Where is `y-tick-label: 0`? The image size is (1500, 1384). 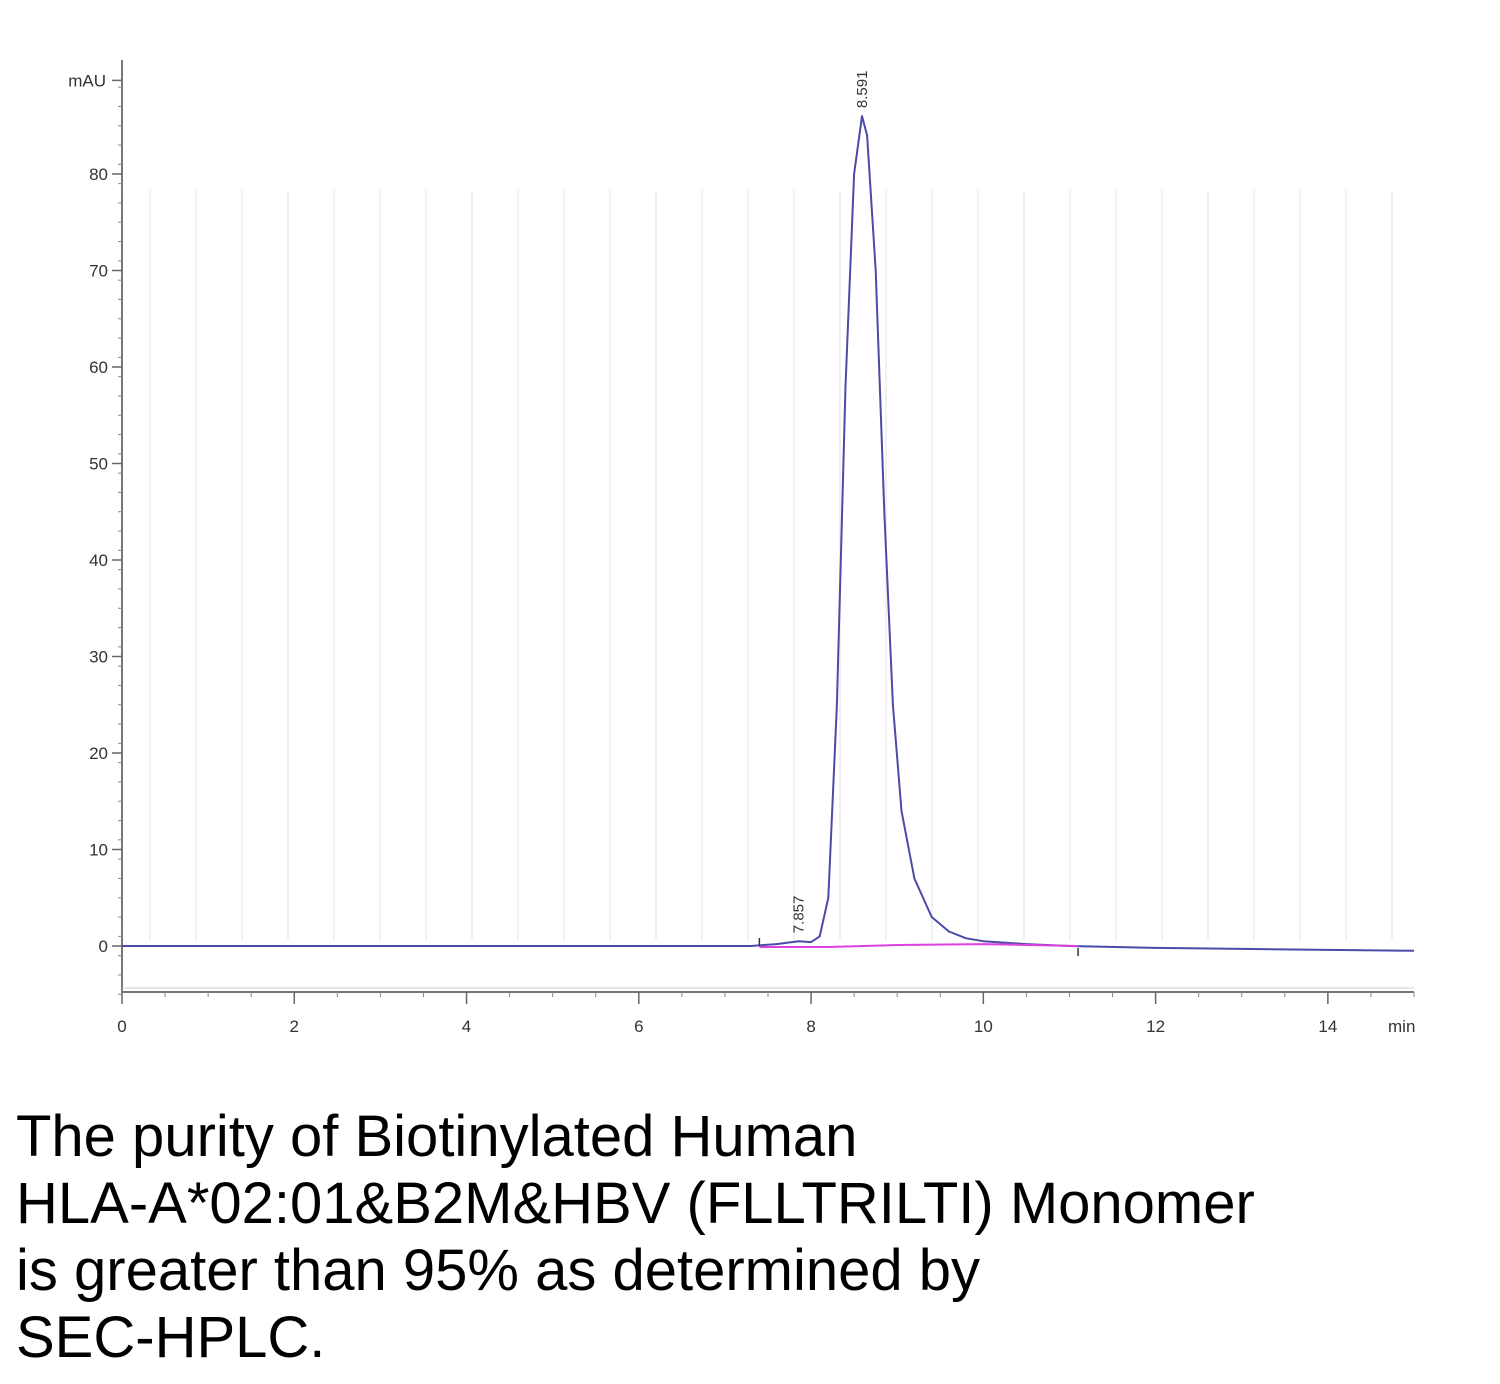
y-tick-label: 0 is located at coordinates (103, 946).